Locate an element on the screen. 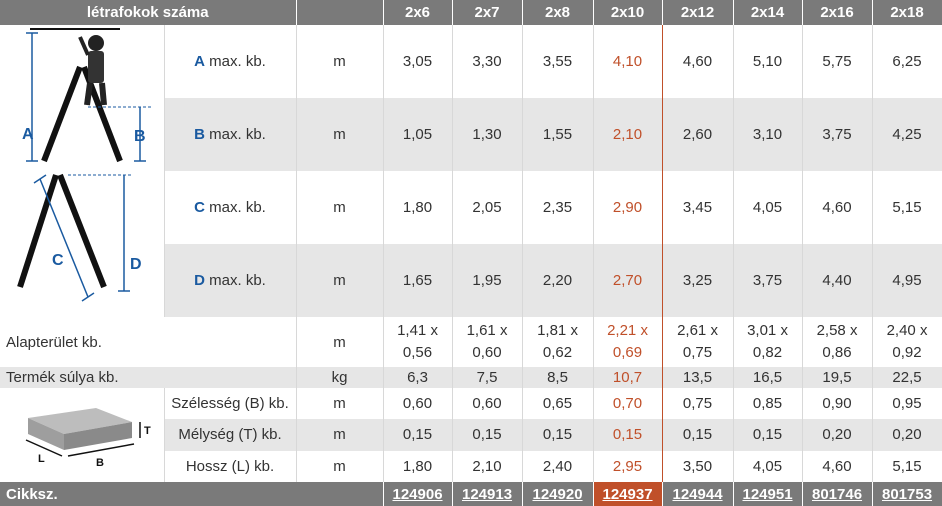 The height and width of the screenshot is (506, 942). cell: 6,25 is located at coordinates (907, 61).